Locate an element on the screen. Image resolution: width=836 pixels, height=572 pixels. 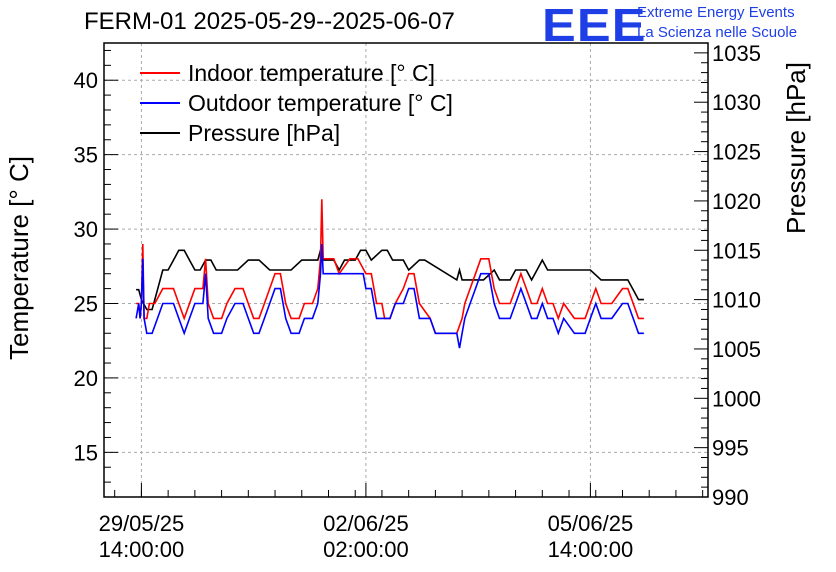
x-tick-label-date: 29/05/25 is located at coordinates (142, 523).